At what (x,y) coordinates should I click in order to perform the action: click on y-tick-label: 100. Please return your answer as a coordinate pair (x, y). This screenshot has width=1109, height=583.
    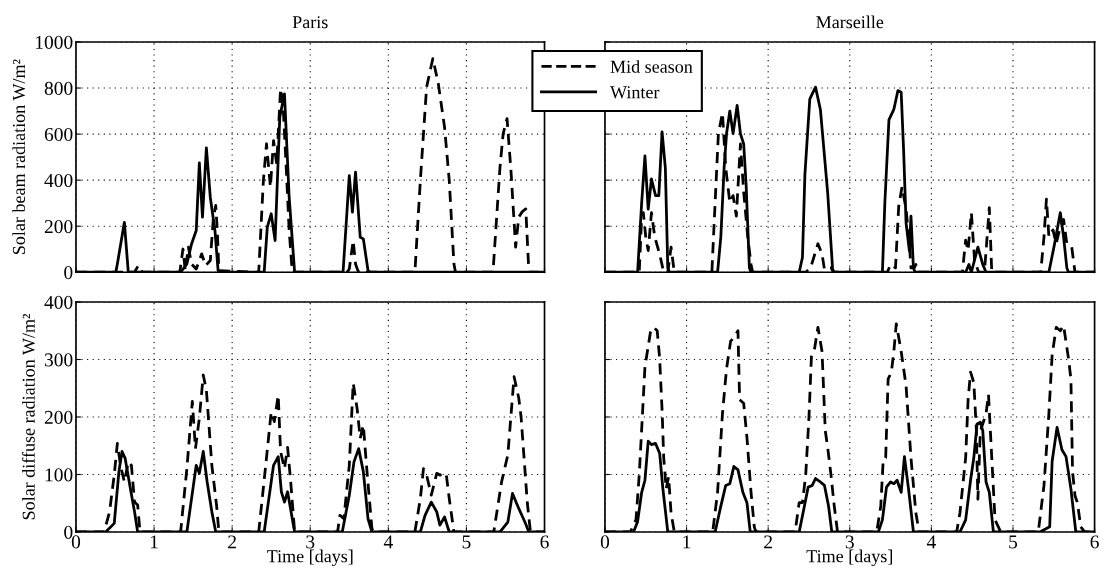
    Looking at the image, I should click on (59, 475).